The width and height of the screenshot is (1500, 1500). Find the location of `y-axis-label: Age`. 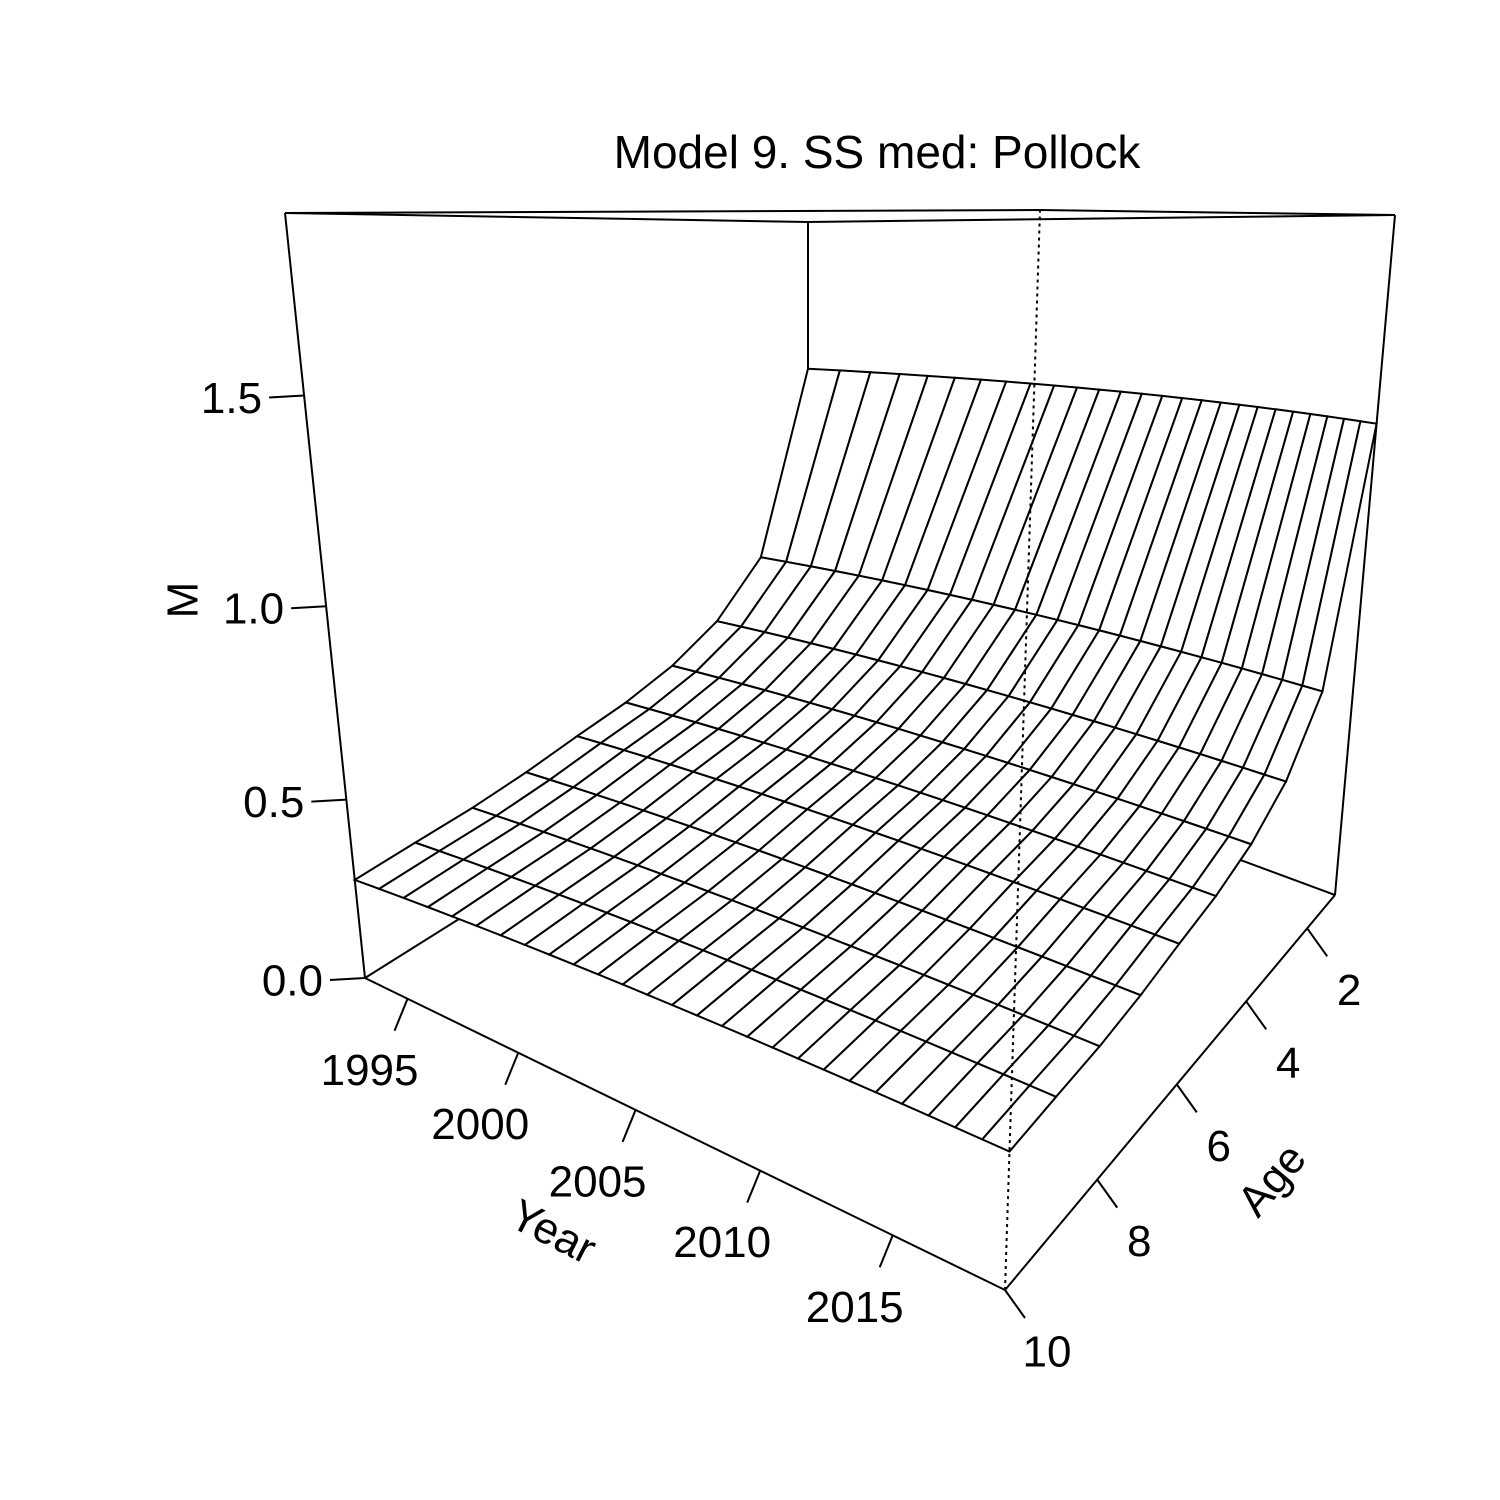

y-axis-label: Age is located at coordinates (1272, 1179).